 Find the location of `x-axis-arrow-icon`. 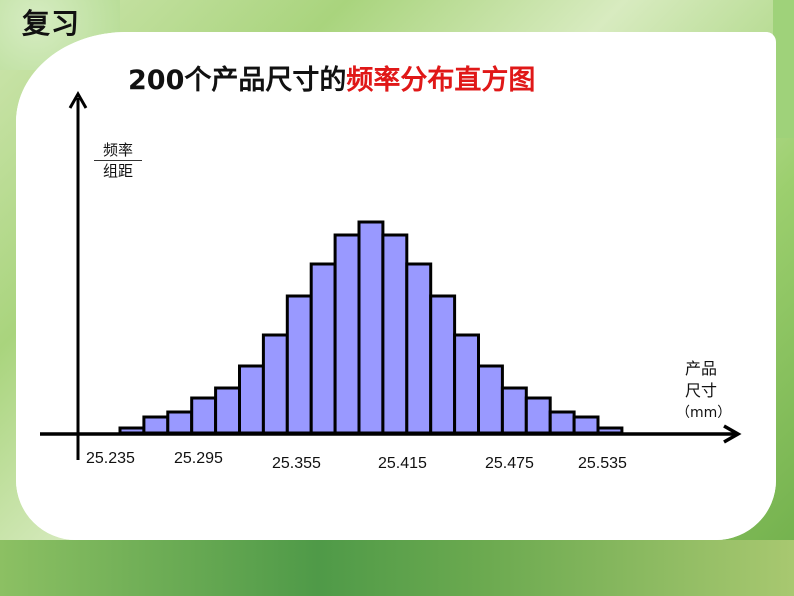

x-axis-arrow-icon is located at coordinates (732, 434).